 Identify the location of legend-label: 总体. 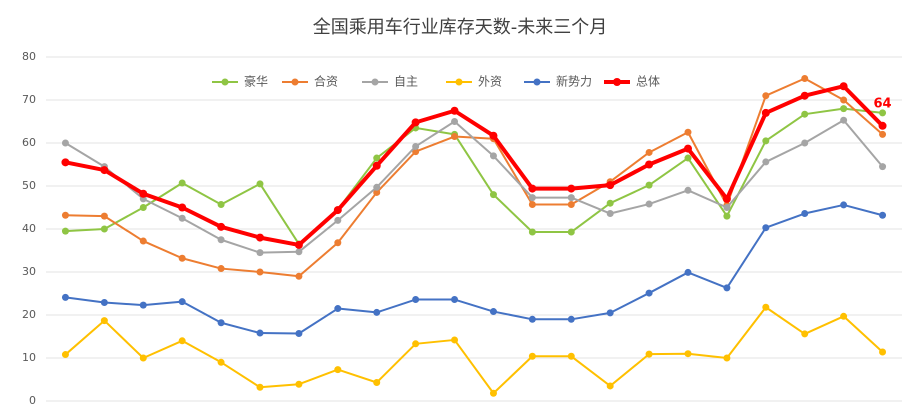
(648, 82).